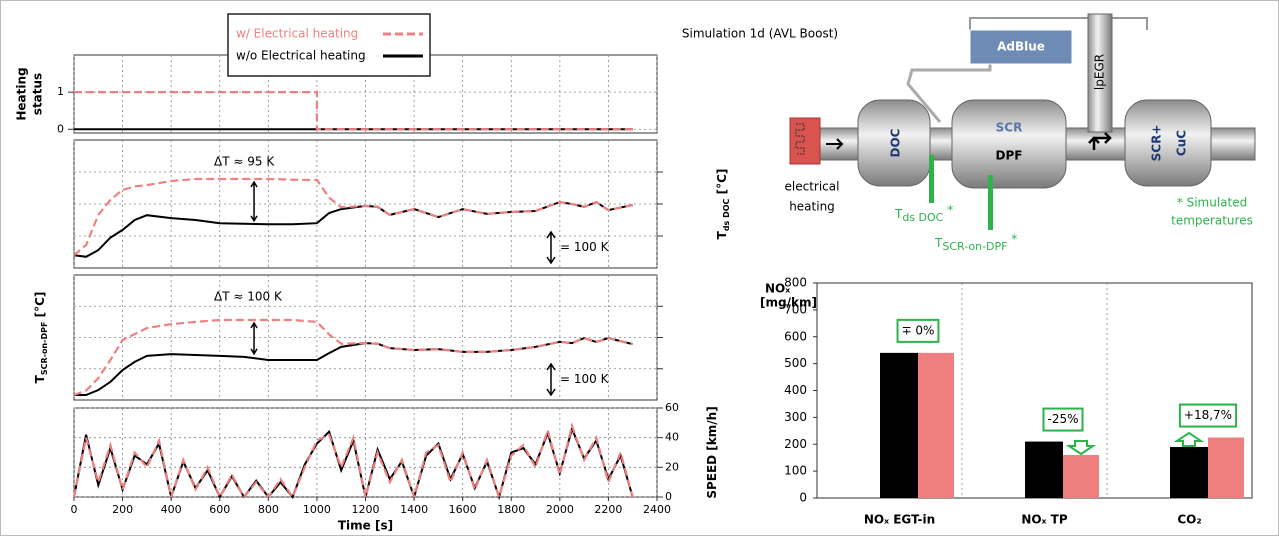 Image resolution: width=1279 pixels, height=536 pixels. Describe the element at coordinates (777, 289) in the screenshot. I see `y-axis-label: NOₓ` at that location.